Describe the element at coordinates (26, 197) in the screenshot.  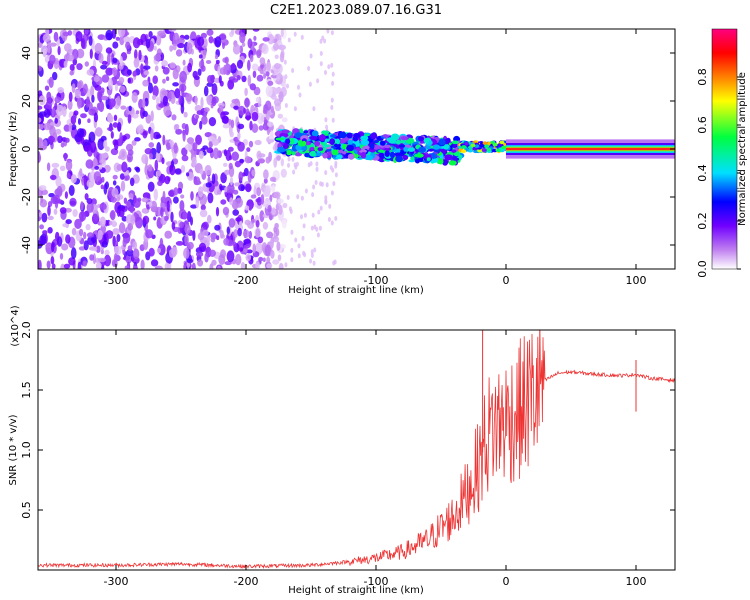
I see `y-tick-label: -20` at that location.